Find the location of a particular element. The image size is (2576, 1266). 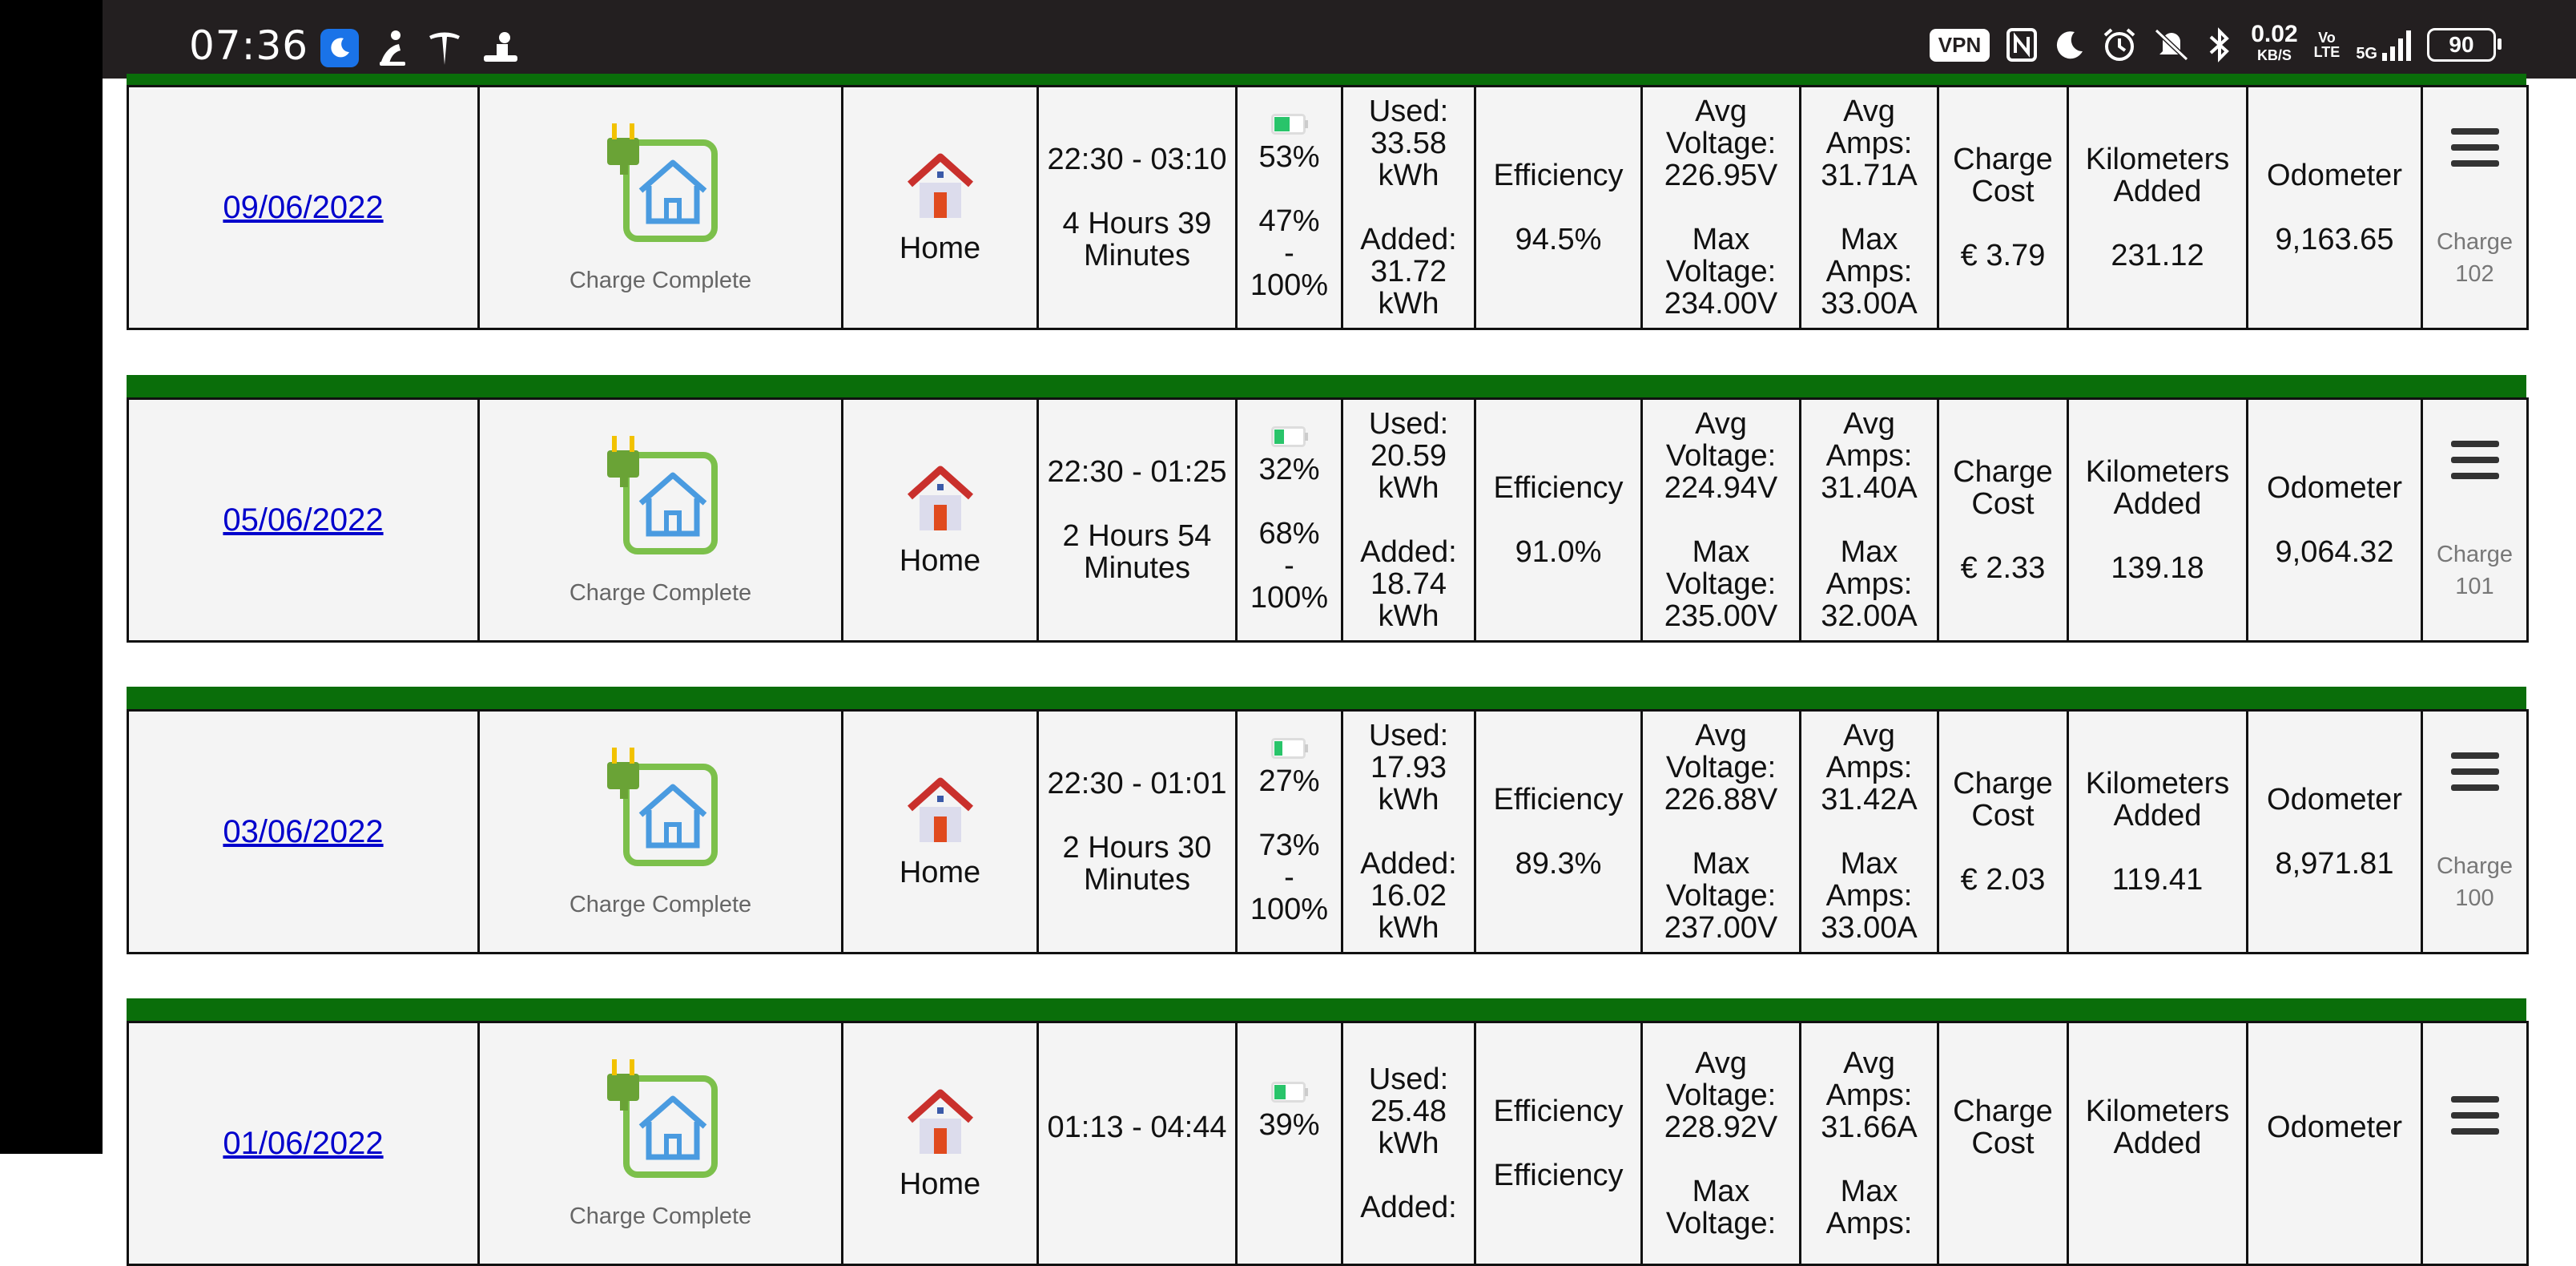

dnd-moon-icon is located at coordinates (339, 48).